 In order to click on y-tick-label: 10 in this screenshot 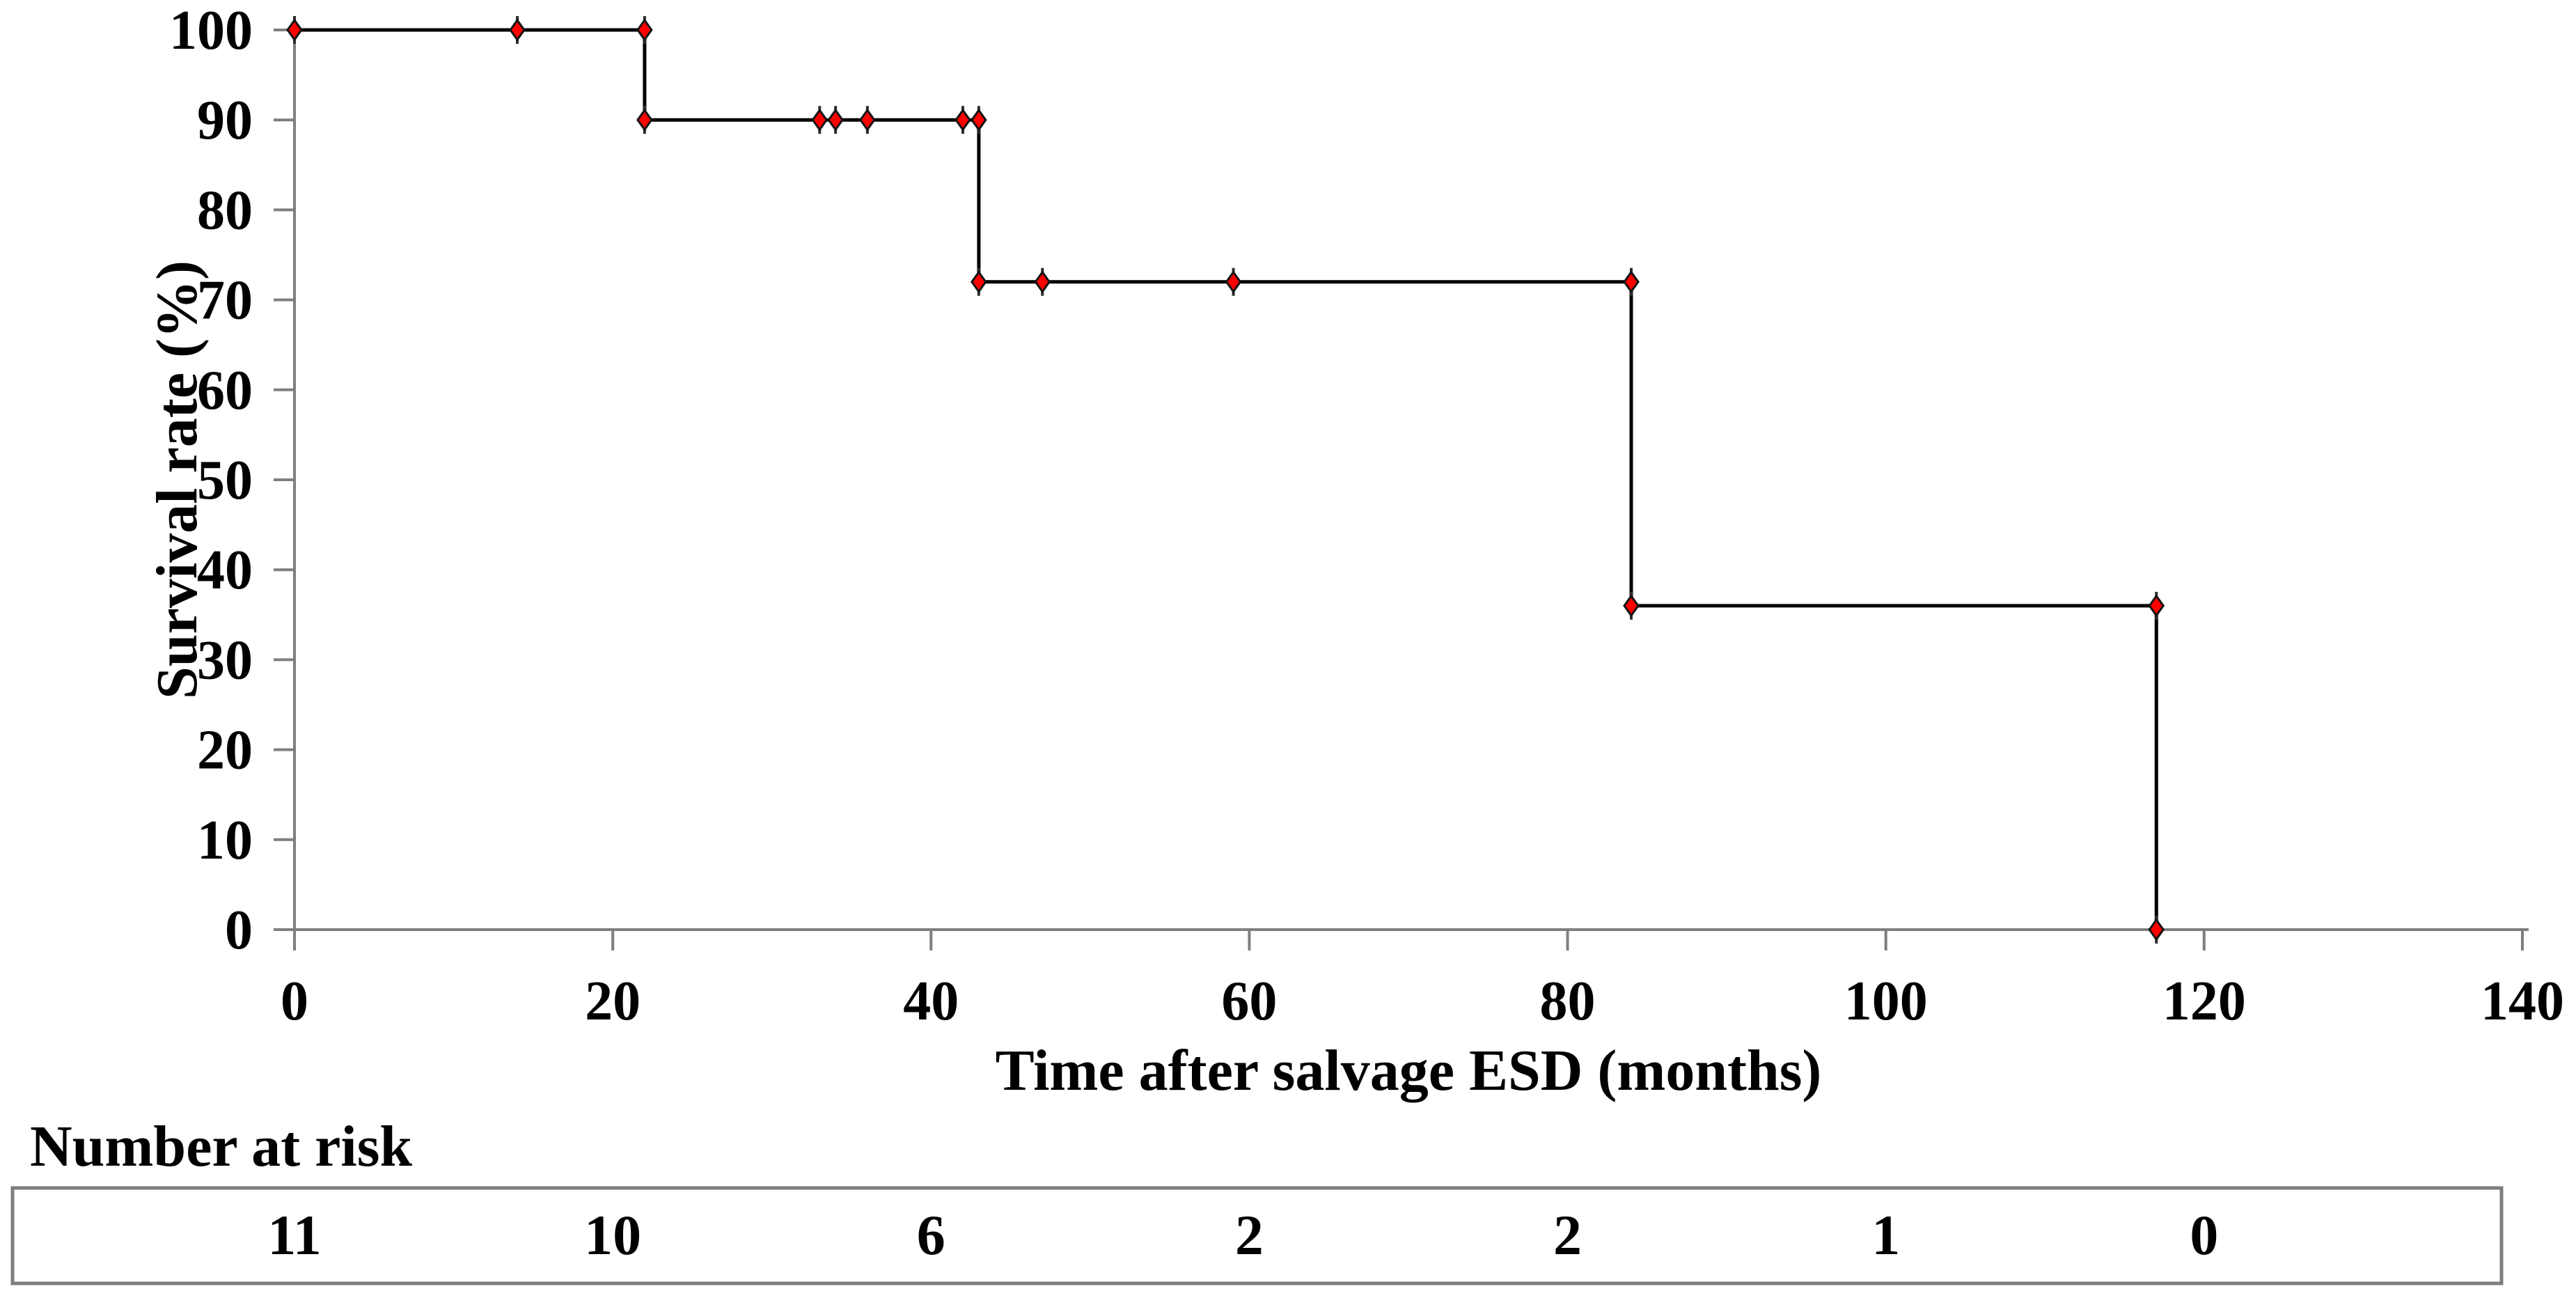, I will do `click(225, 840)`.